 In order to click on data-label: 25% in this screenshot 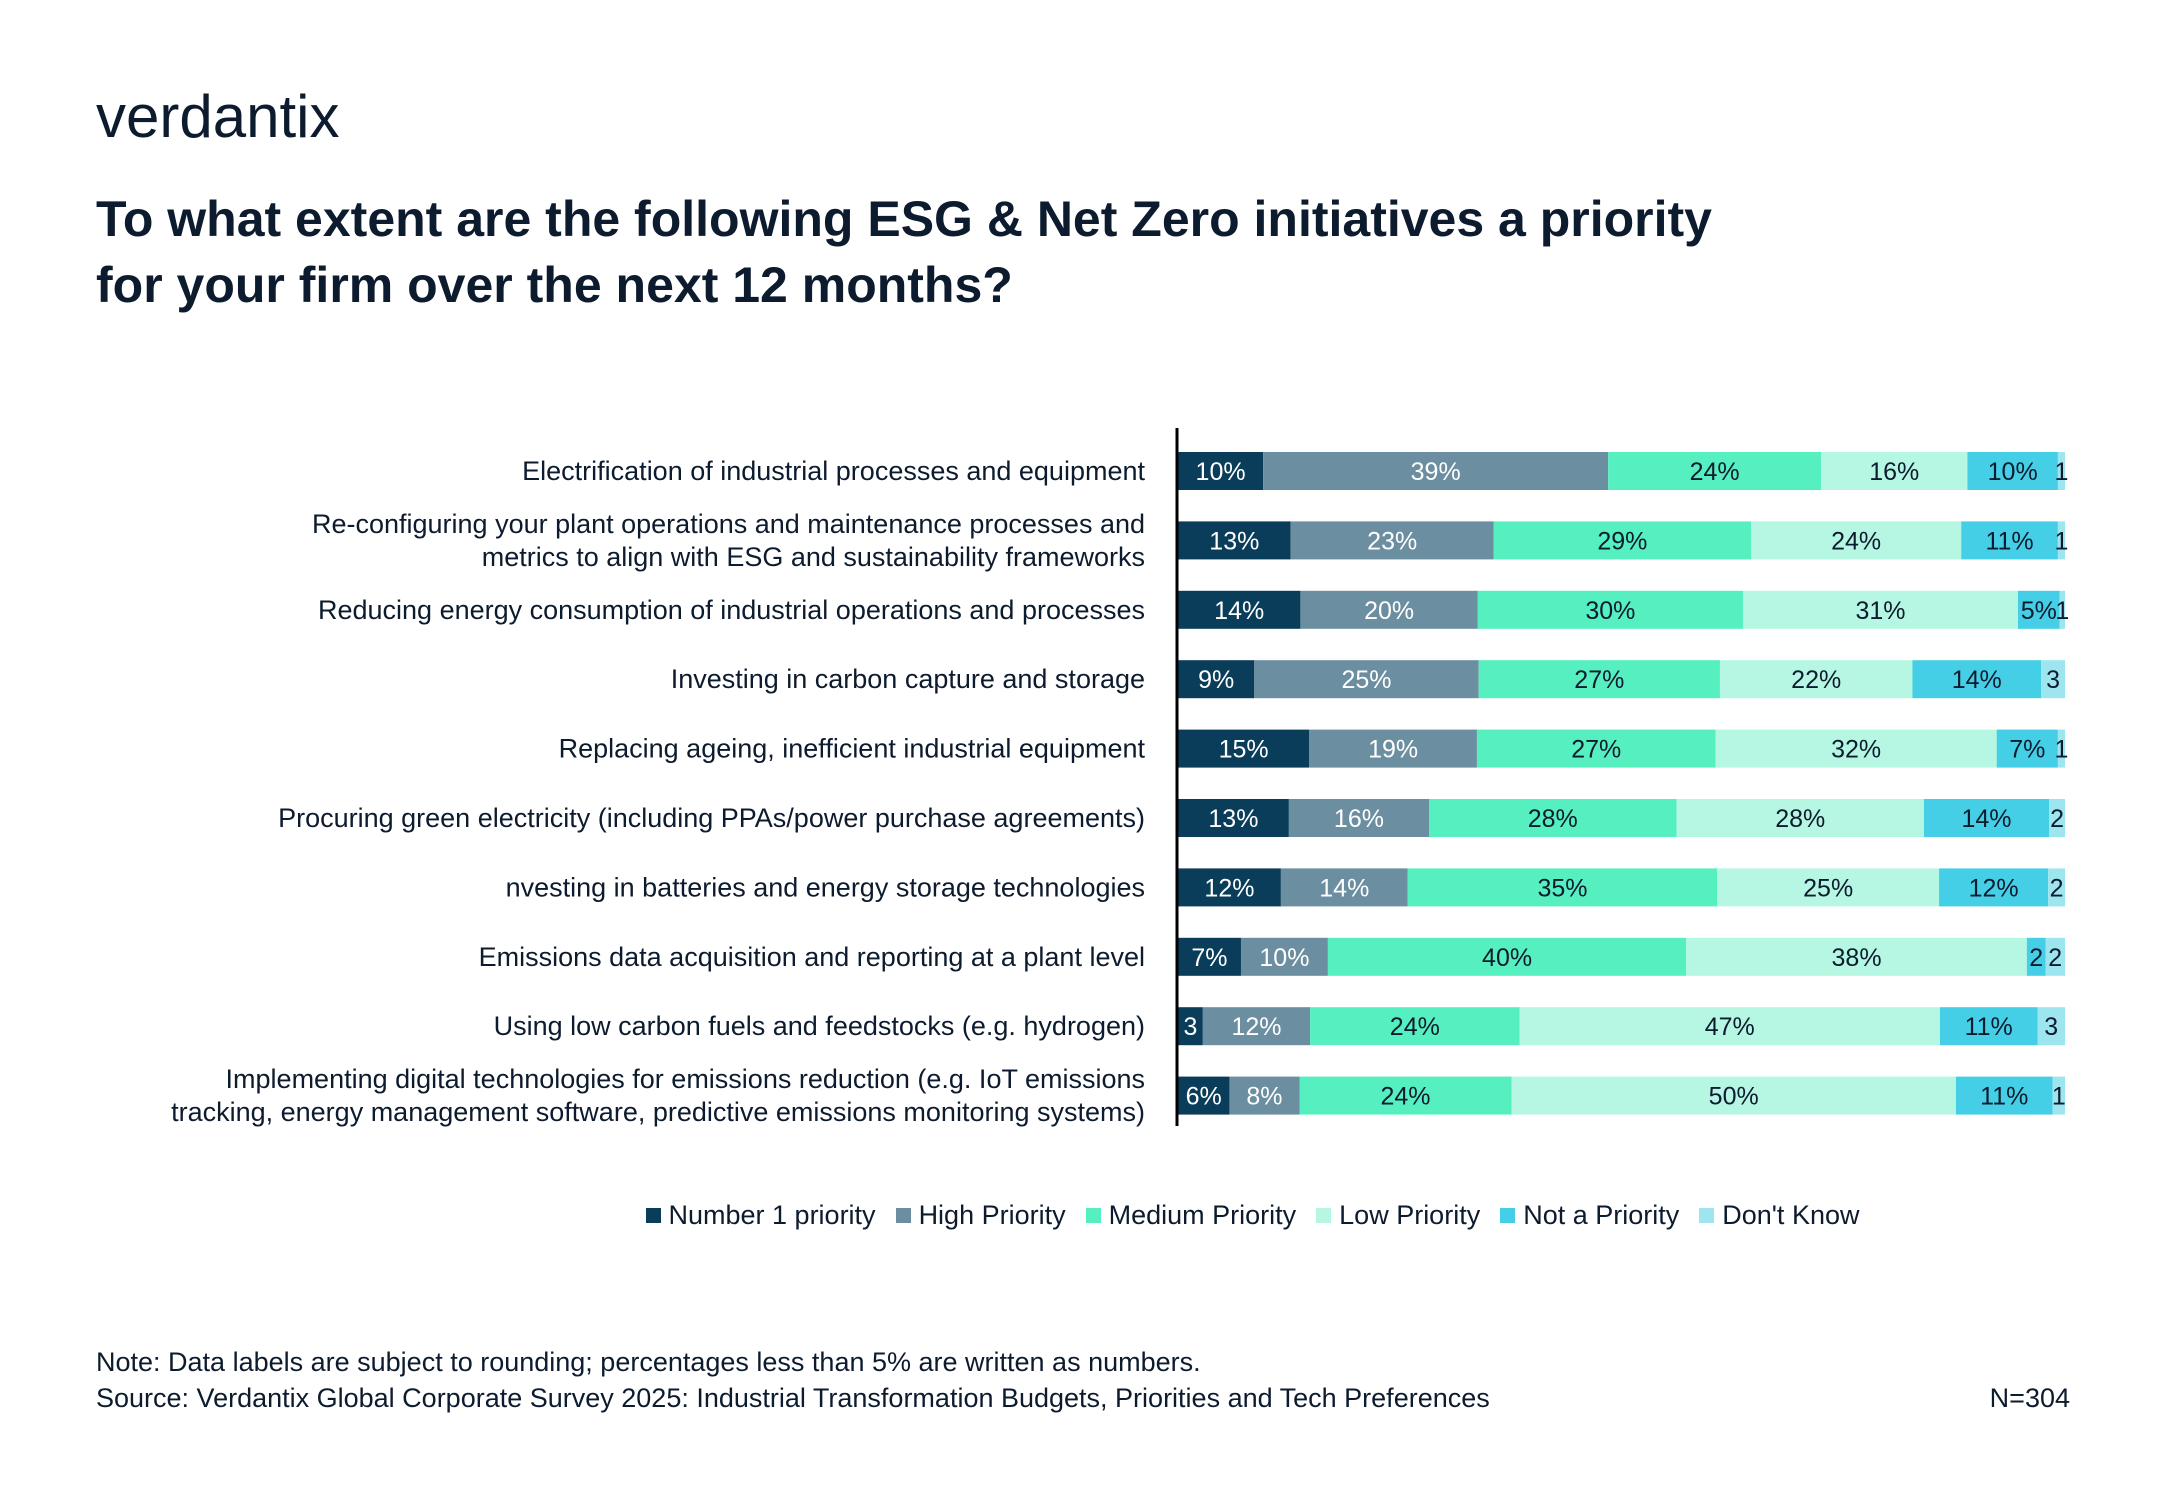, I will do `click(1828, 888)`.